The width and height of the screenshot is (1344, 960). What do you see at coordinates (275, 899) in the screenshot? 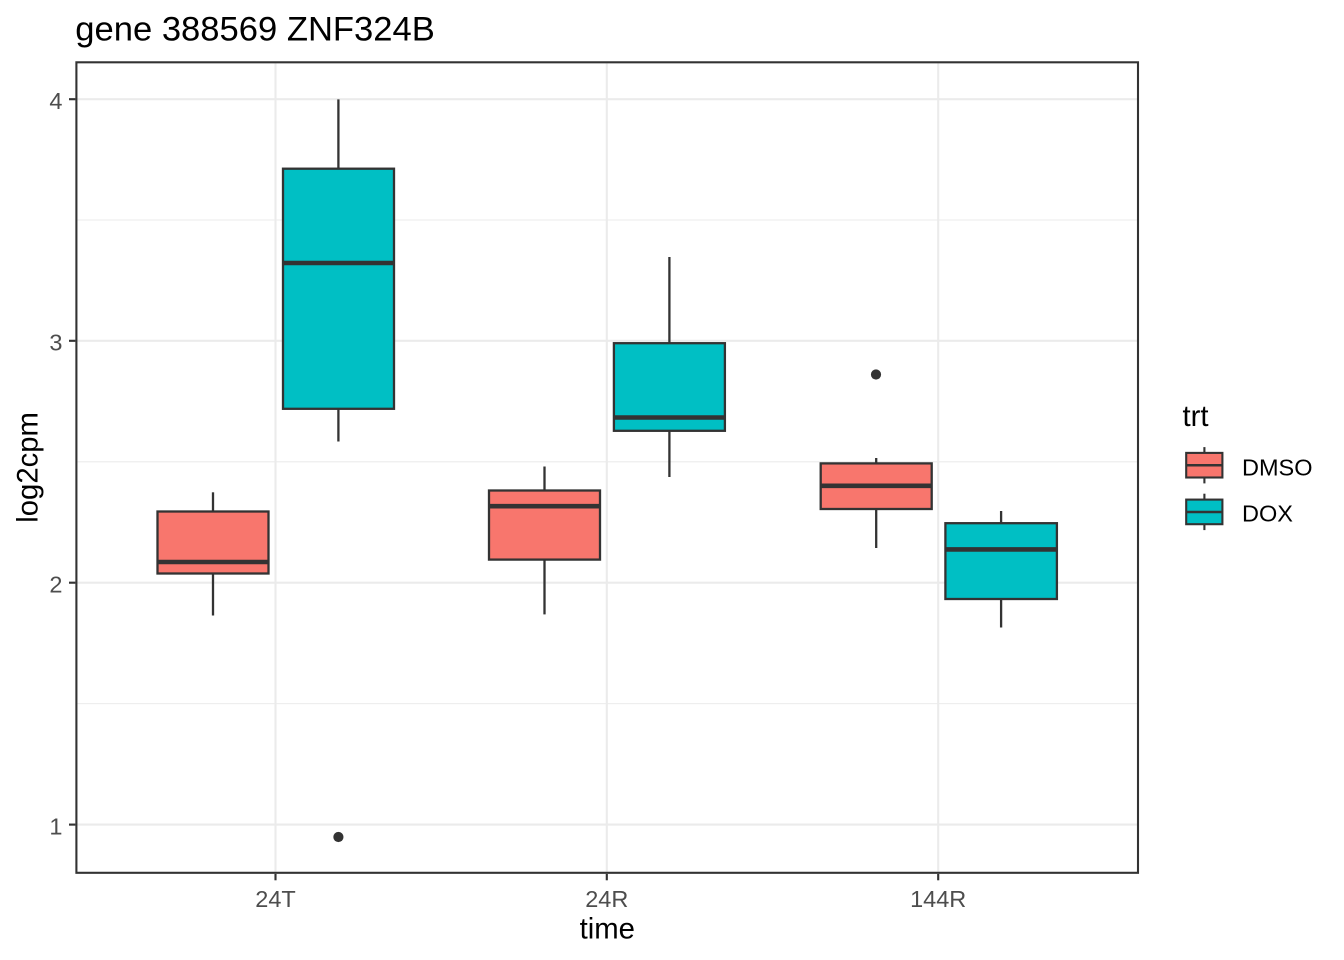
I see `svg-text: 24T` at bounding box center [275, 899].